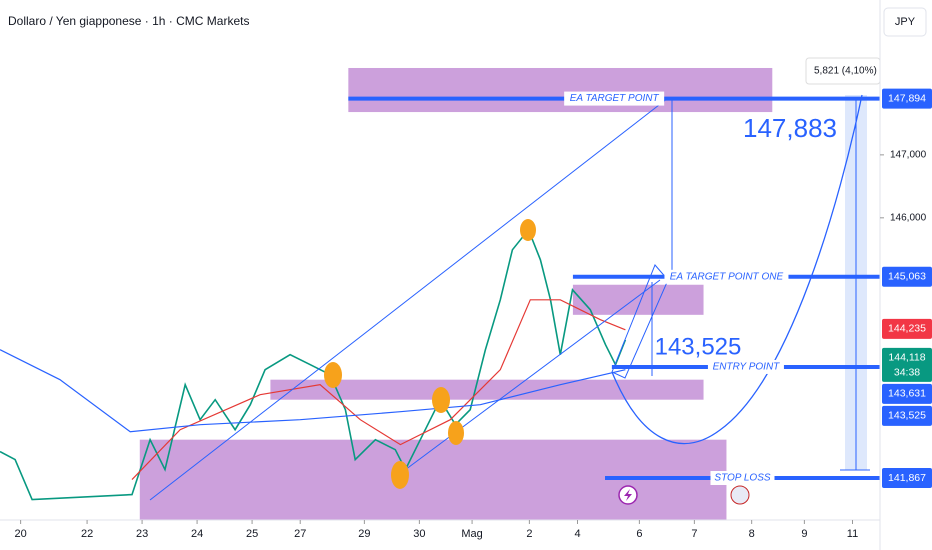 This screenshot has width=932, height=550. I want to click on target-annotation: 147,883, so click(790, 128).